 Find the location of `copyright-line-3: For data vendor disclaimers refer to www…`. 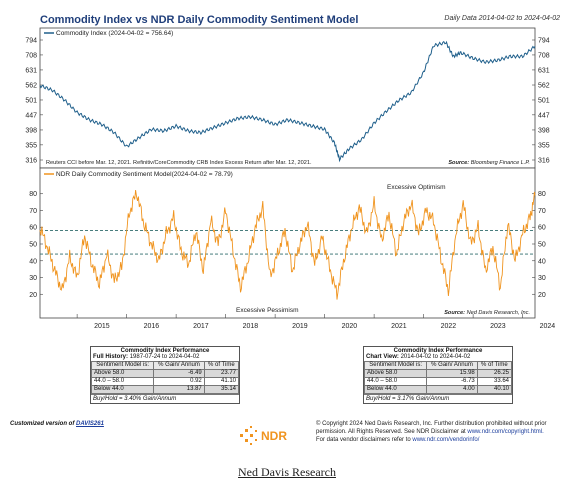

copyright-line-3: For data vendor disclaimers refer to www… is located at coordinates (398, 440).